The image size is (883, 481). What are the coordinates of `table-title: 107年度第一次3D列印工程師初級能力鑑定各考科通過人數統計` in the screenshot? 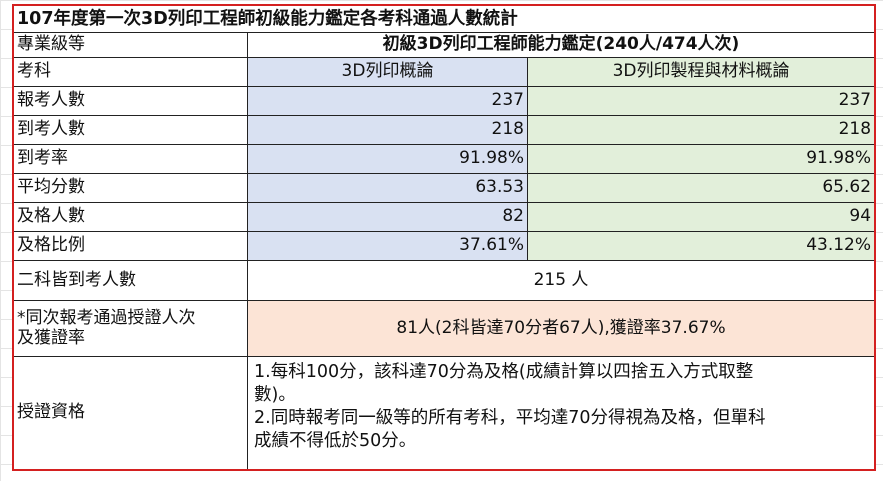 It's located at (444, 19).